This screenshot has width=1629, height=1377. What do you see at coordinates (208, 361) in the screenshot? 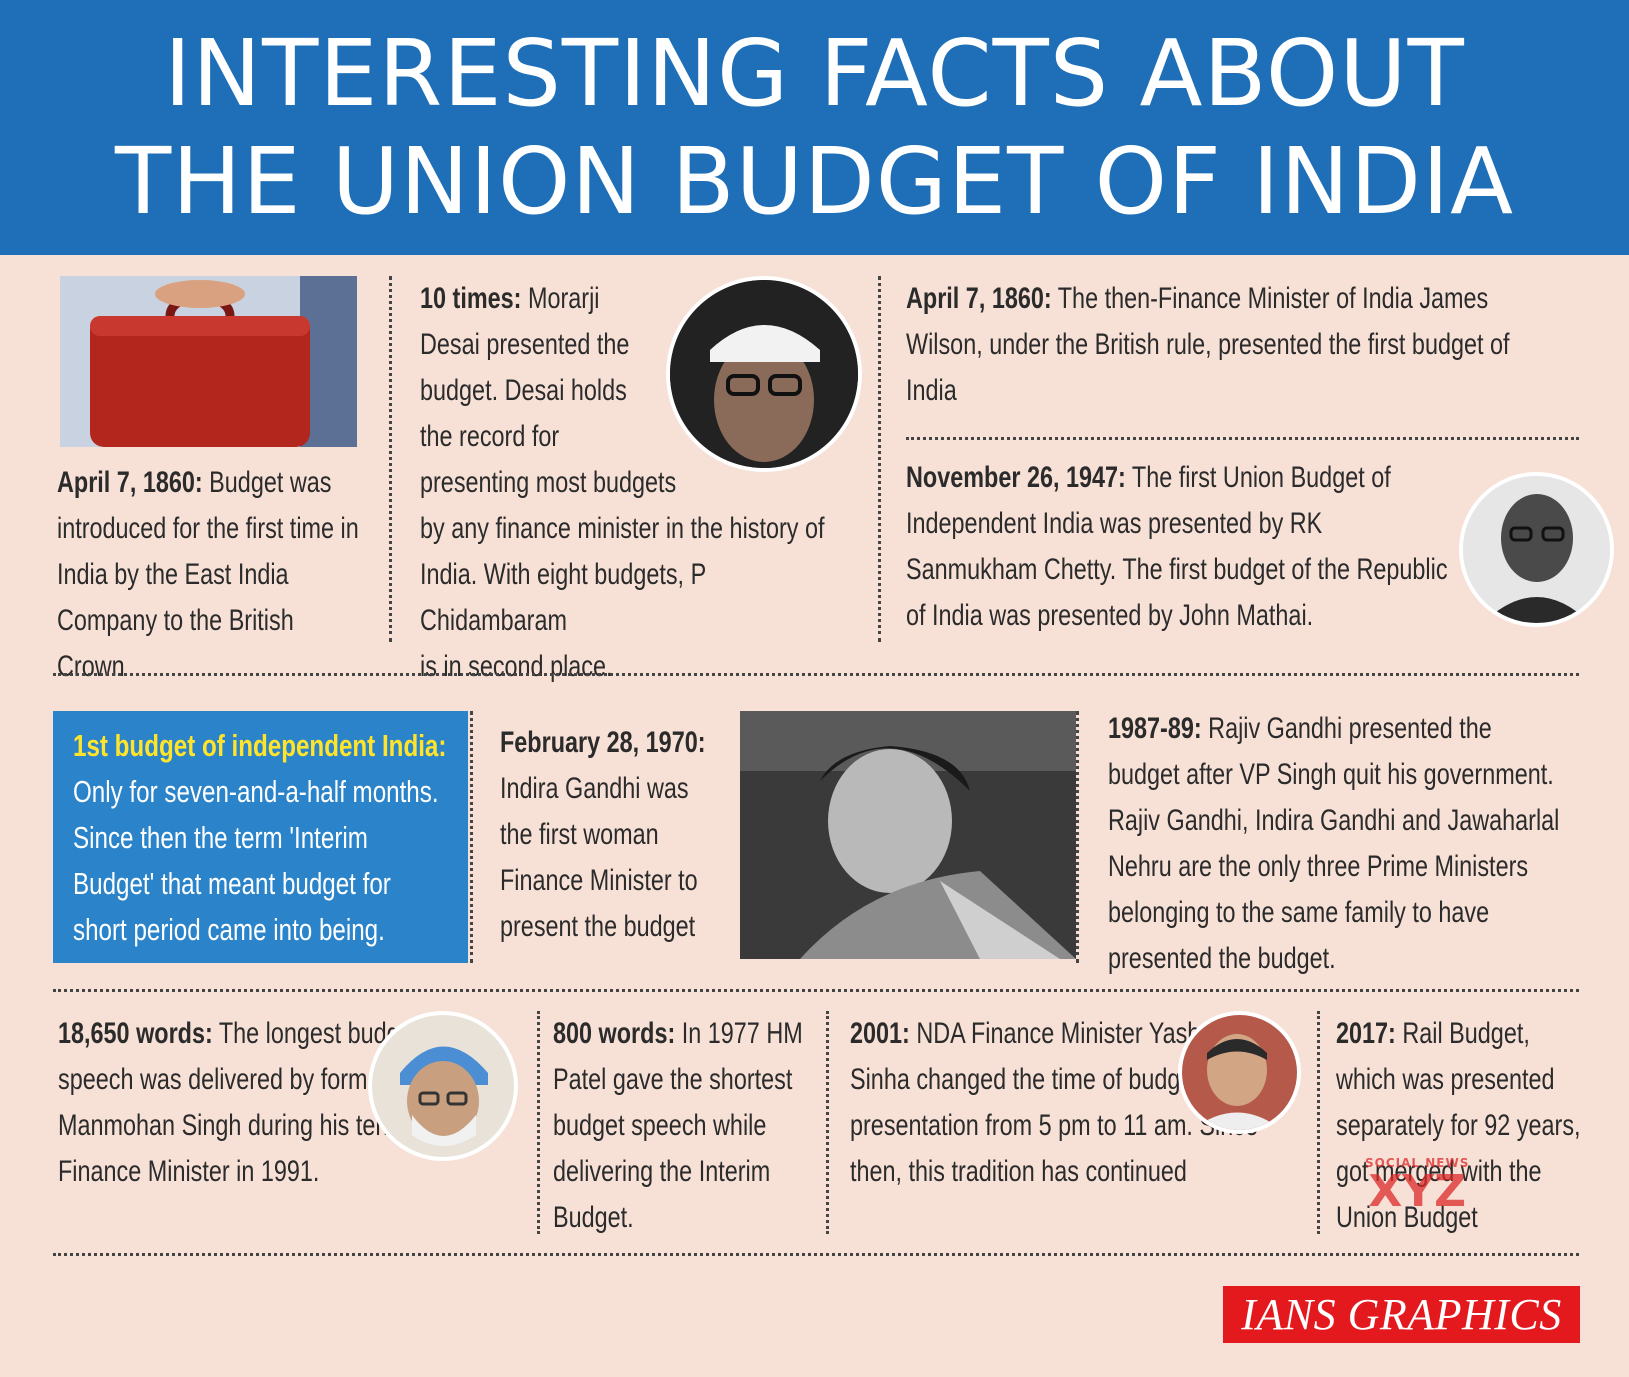
I see `red-briefcase-photo` at bounding box center [208, 361].